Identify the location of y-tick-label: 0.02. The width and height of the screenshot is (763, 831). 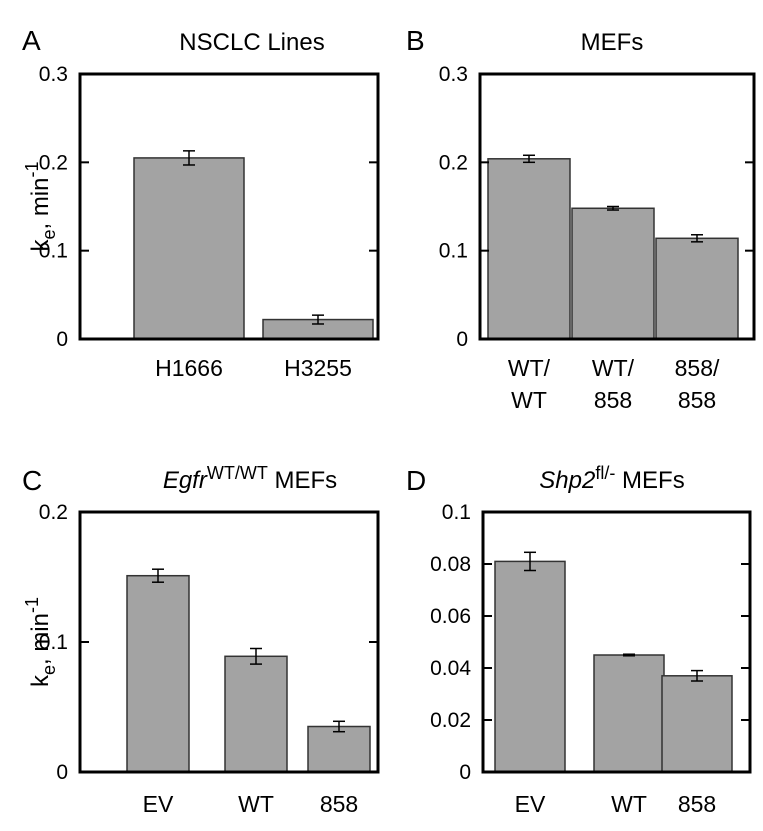
(450, 720).